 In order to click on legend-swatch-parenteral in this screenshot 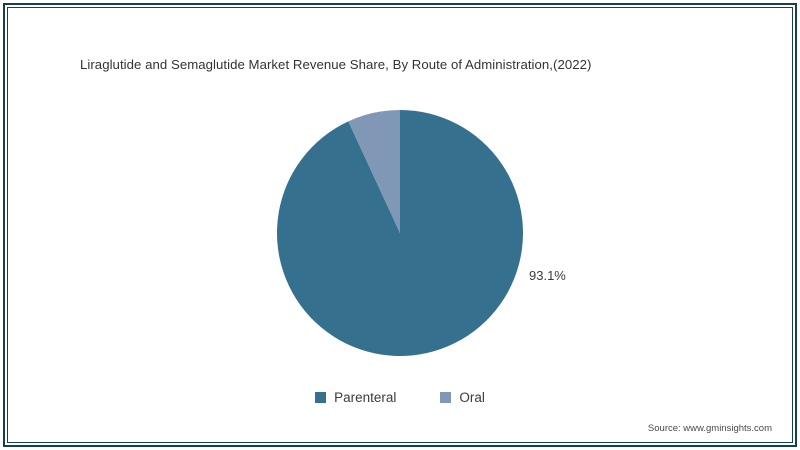, I will do `click(321, 397)`.